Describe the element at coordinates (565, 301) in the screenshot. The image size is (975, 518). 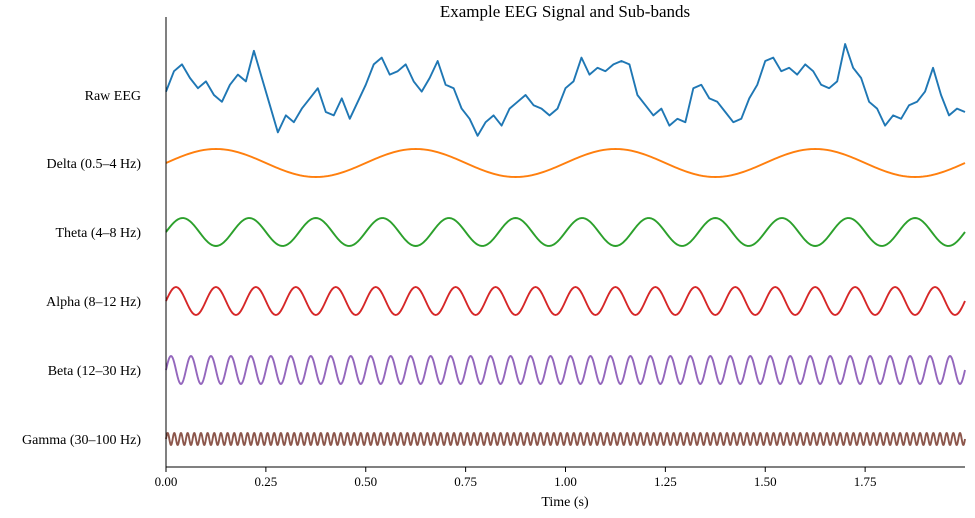
I see `trace-alpha-8-12-hz` at that location.